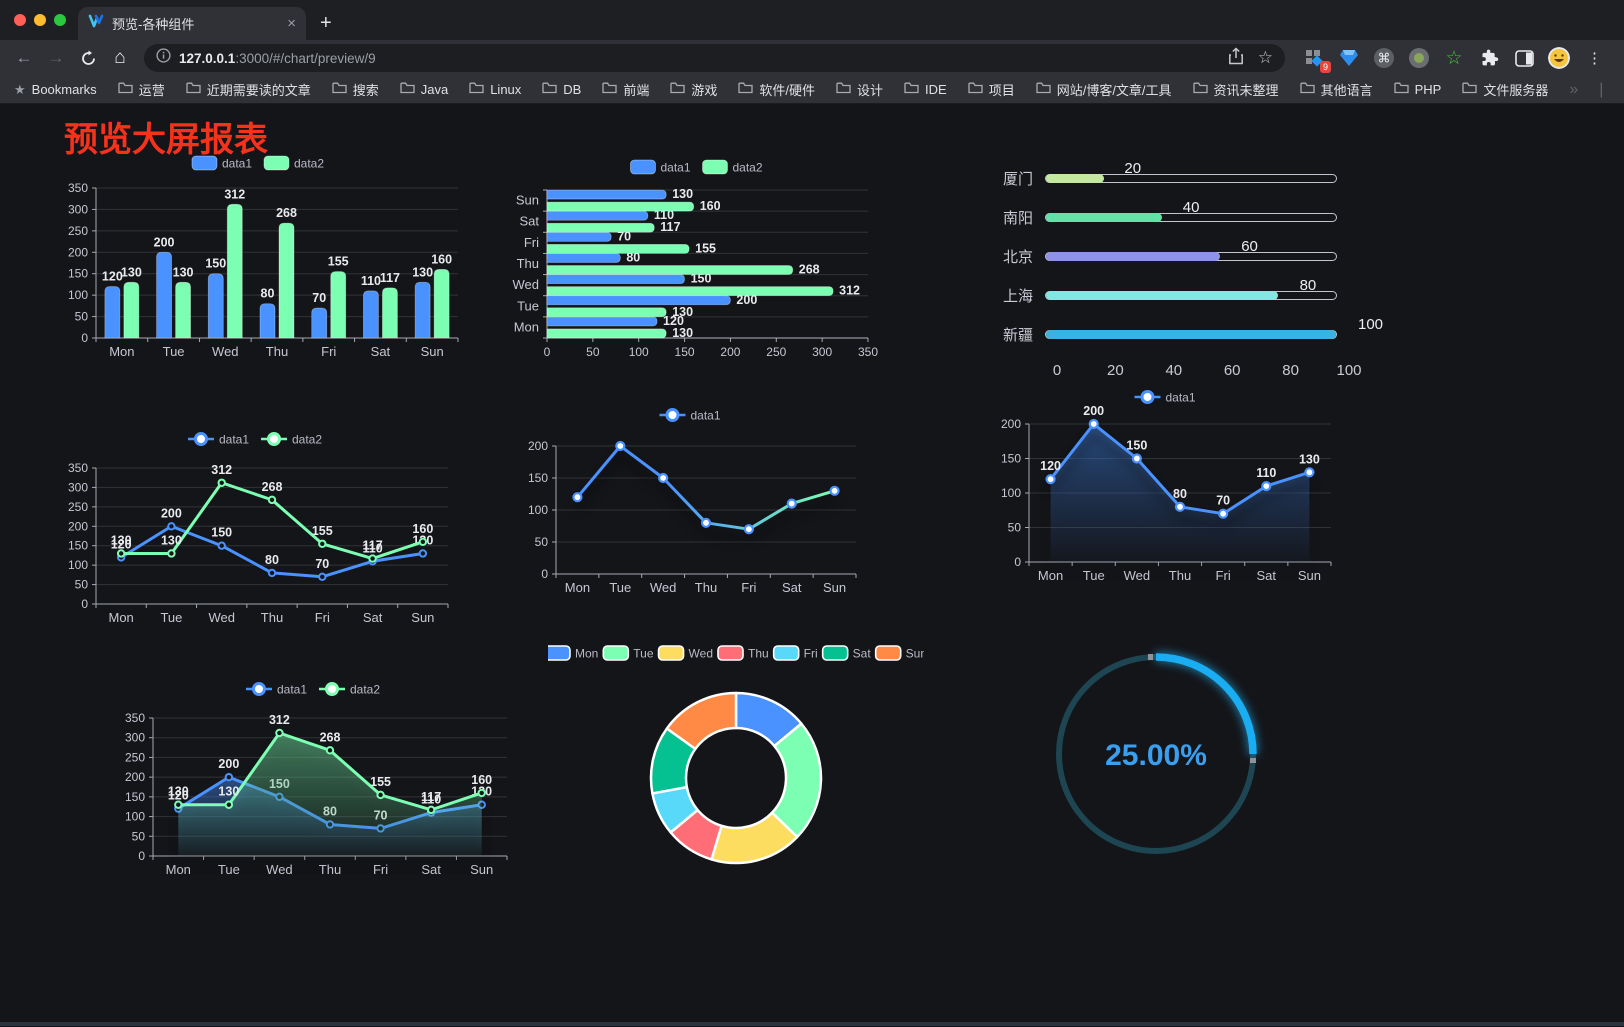 This screenshot has width=1624, height=1027. Describe the element at coordinates (1236, 58) in the screenshot. I see `share-icon` at that location.